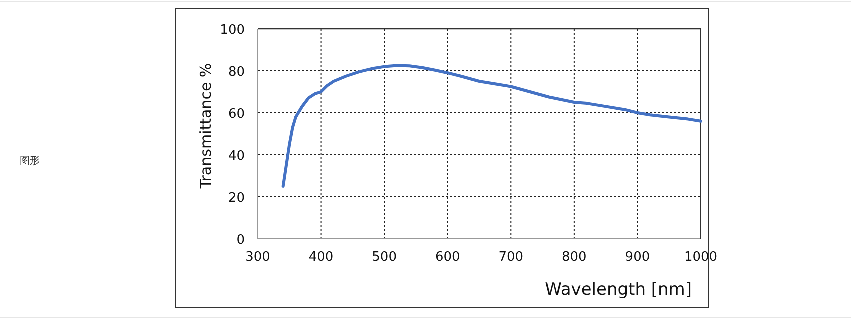  What do you see at coordinates (321, 257) in the screenshot?
I see `x-tick-label: 400` at bounding box center [321, 257].